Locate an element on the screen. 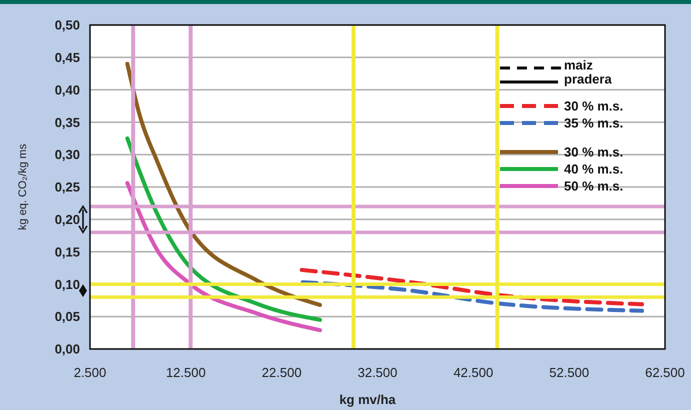  x-tick-label: 62.500 is located at coordinates (665, 372).